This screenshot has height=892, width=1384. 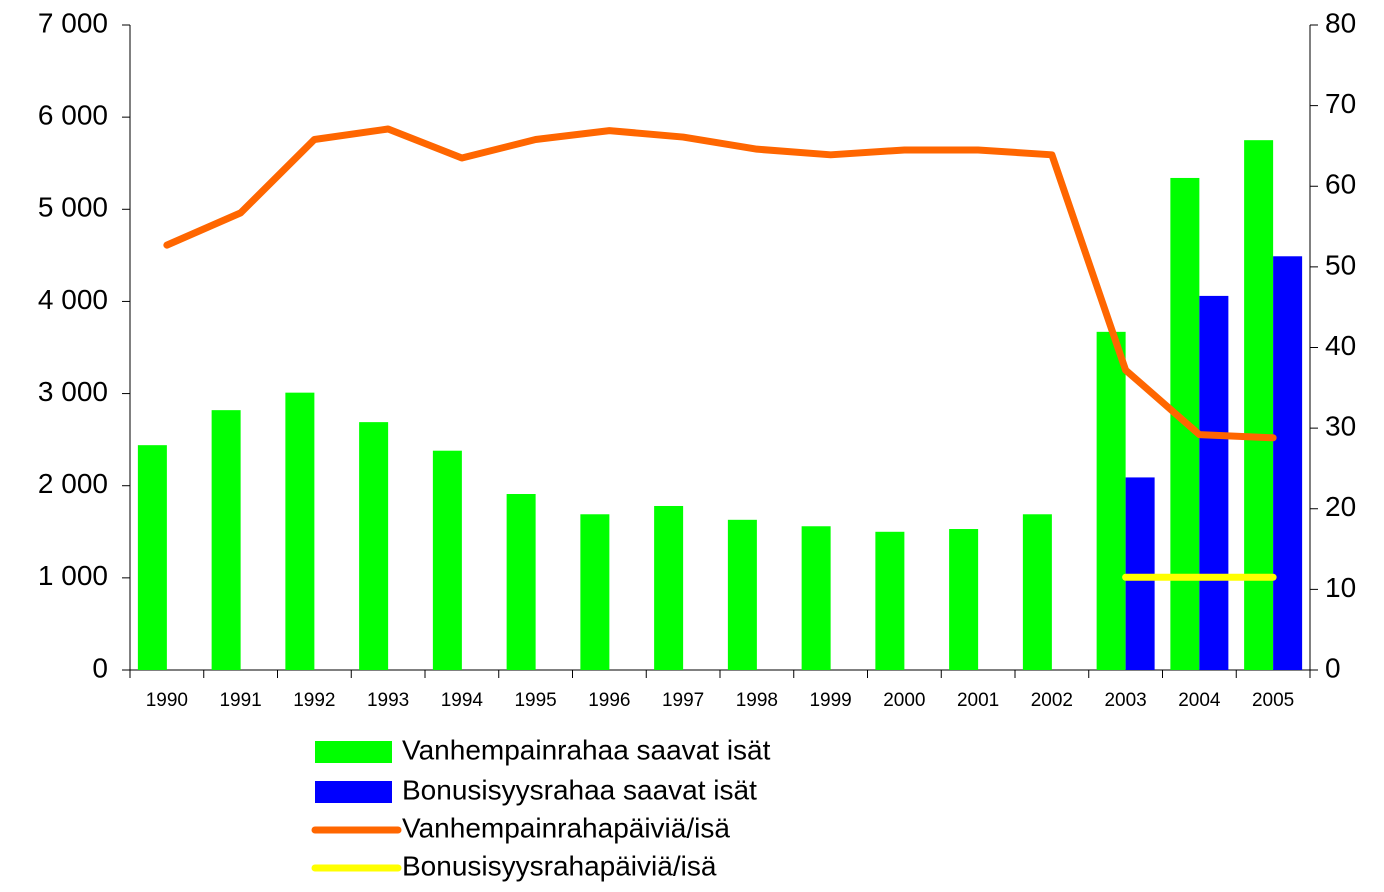 I want to click on x-tick-label: 2002, so click(x=1052, y=700).